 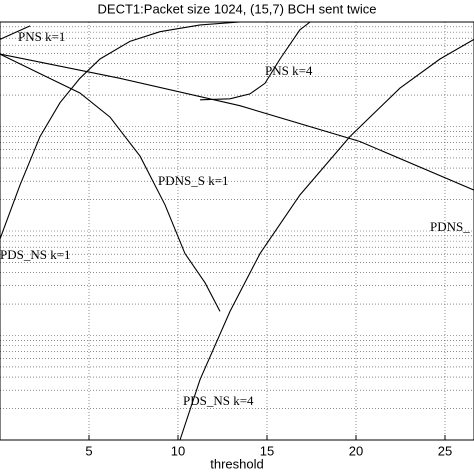 What do you see at coordinates (450, 226) in the screenshot?
I see `series-label: PDNS_` at bounding box center [450, 226].